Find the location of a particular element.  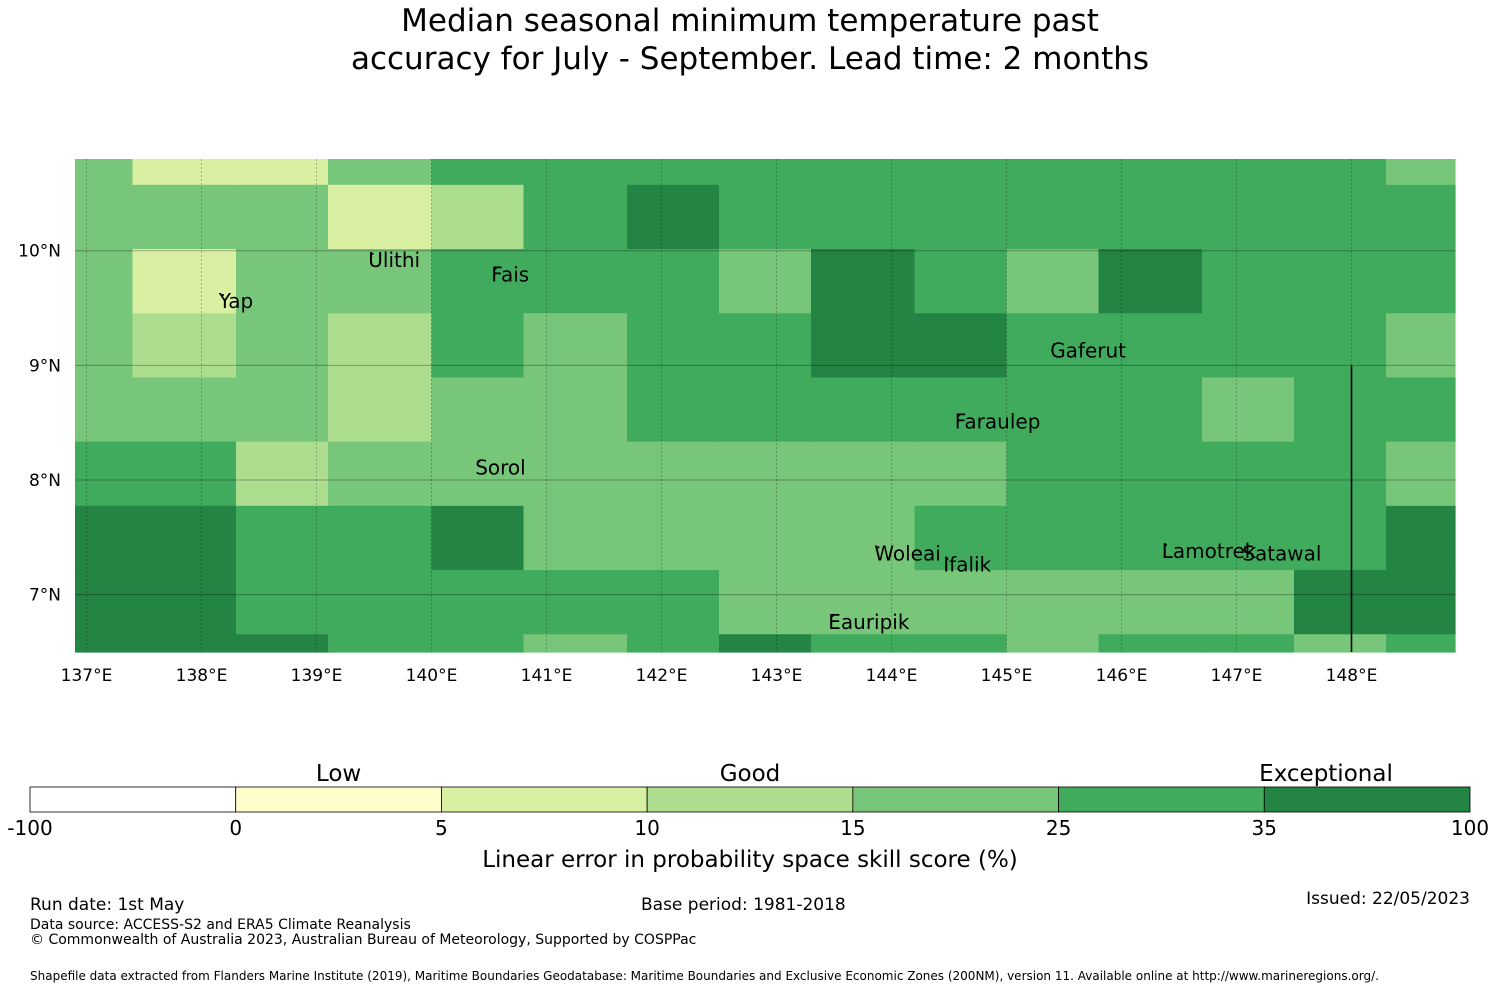

colorbar-category-label: Good is located at coordinates (750, 774).